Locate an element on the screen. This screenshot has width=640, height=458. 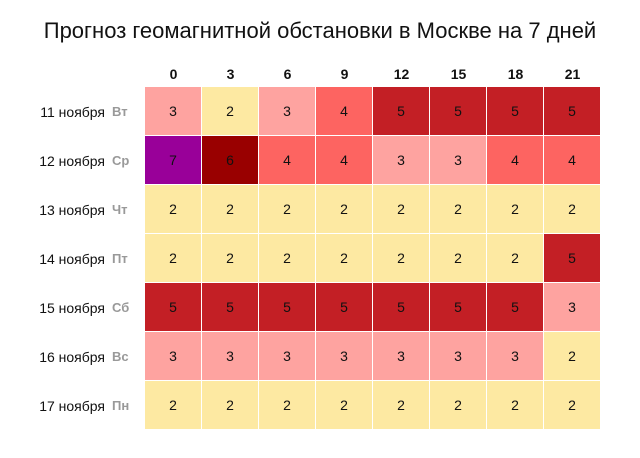
weekday-label: Пн is located at coordinates (121, 405).